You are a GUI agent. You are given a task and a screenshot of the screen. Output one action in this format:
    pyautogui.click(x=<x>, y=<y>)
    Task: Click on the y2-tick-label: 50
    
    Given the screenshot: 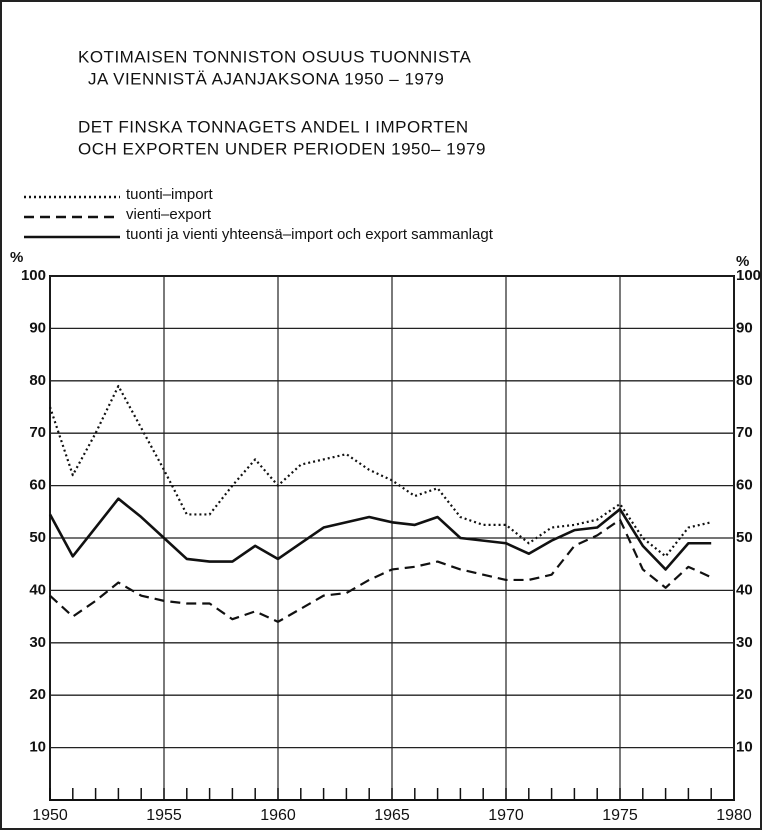 What is the action you would take?
    pyautogui.click(x=744, y=537)
    